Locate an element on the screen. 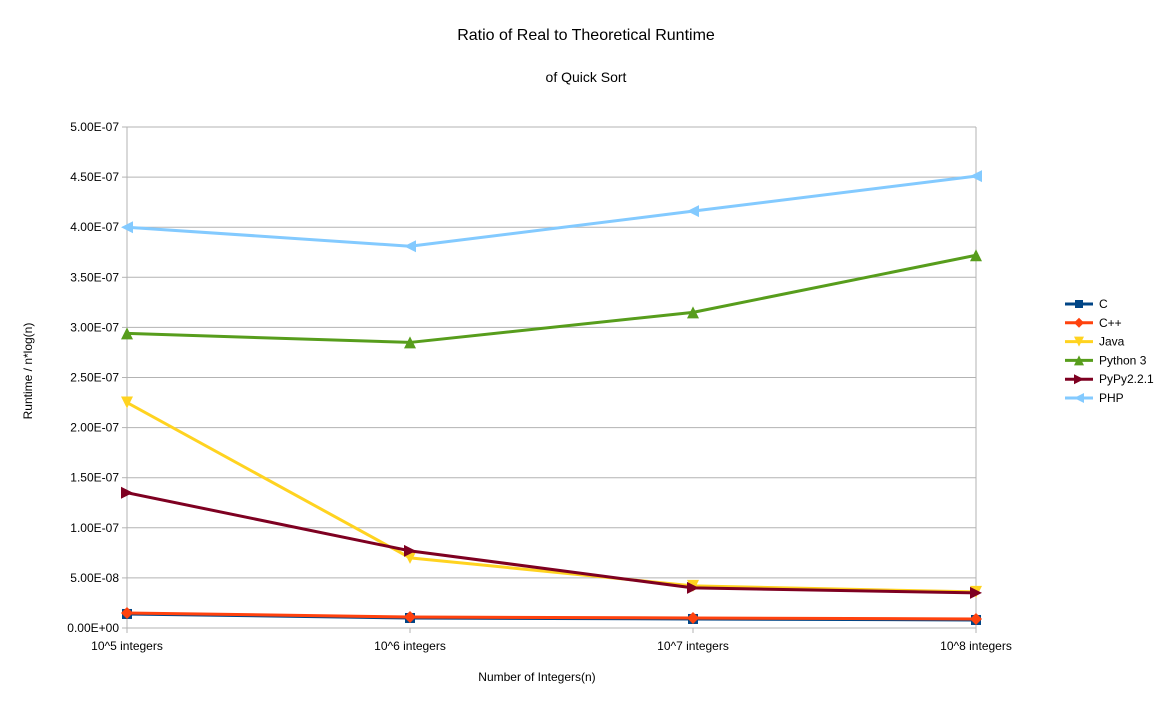 The image size is (1172, 704). x-tick-label: 10^6 integers is located at coordinates (410, 646).